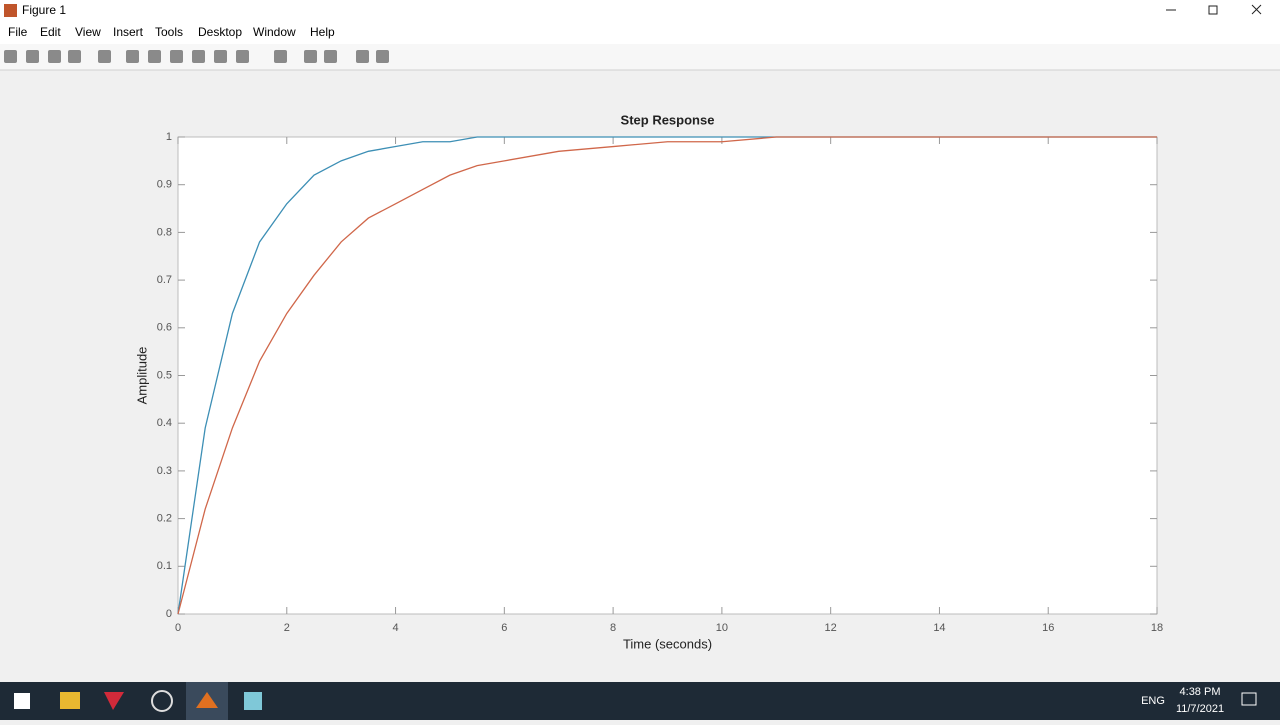 The image size is (1280, 725). Describe the element at coordinates (939, 628) in the screenshot. I see `x-tick-label: 14` at that location.